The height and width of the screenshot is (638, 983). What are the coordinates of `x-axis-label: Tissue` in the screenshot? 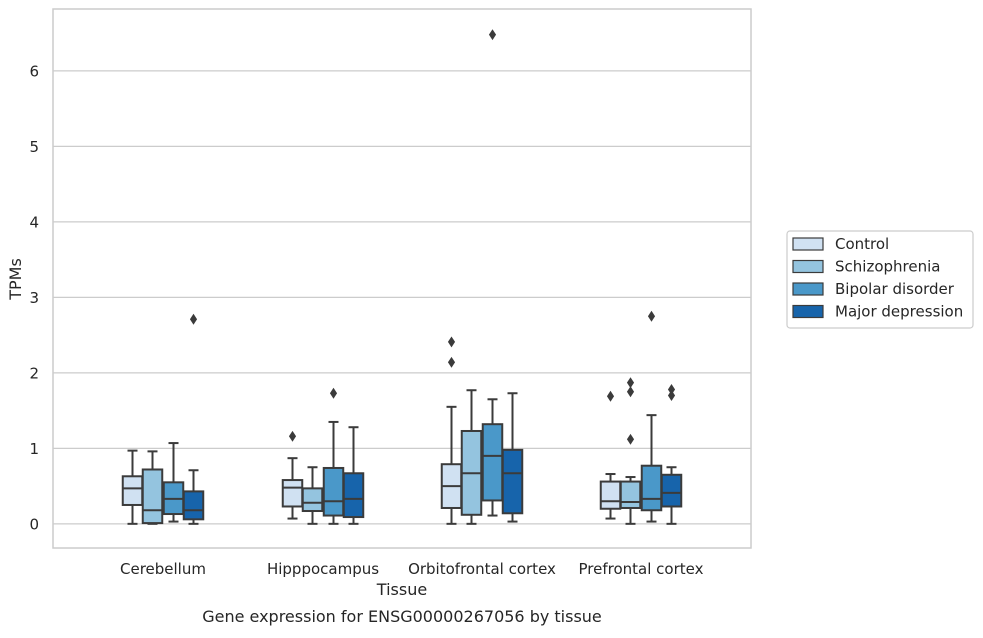 It's located at (401, 589).